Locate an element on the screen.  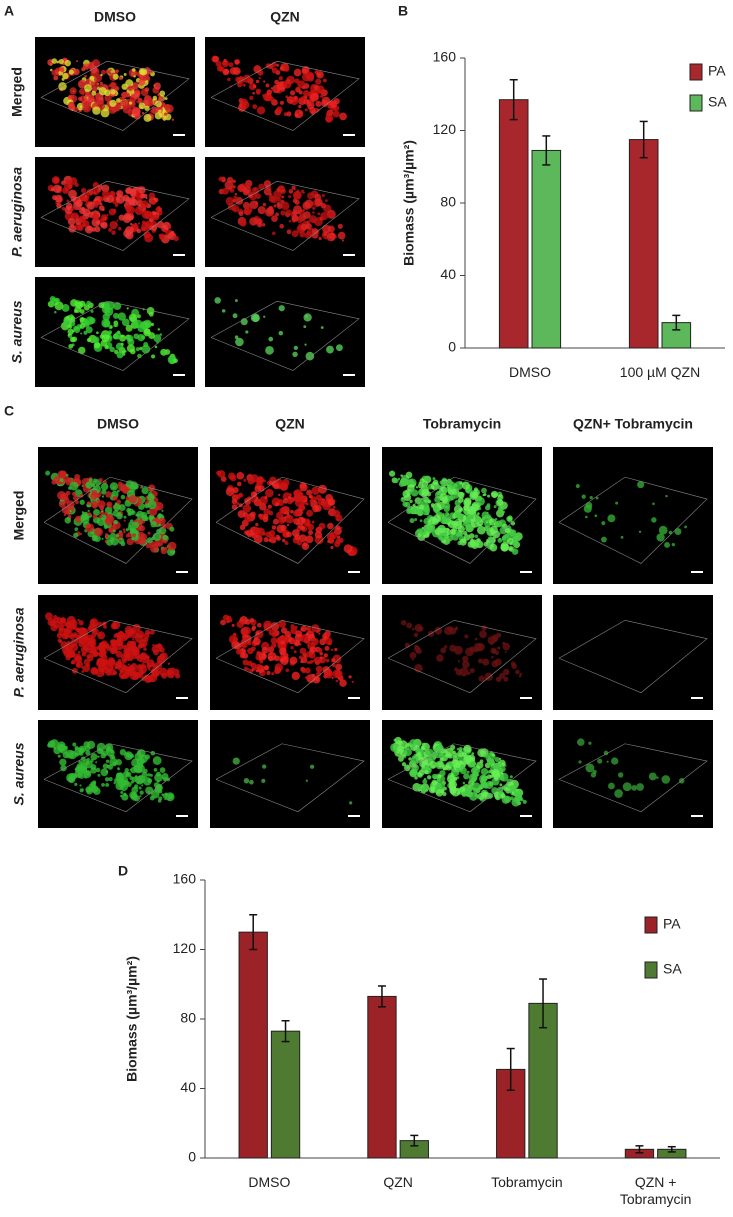
y-tick-label: 0 is located at coordinates (452, 347).